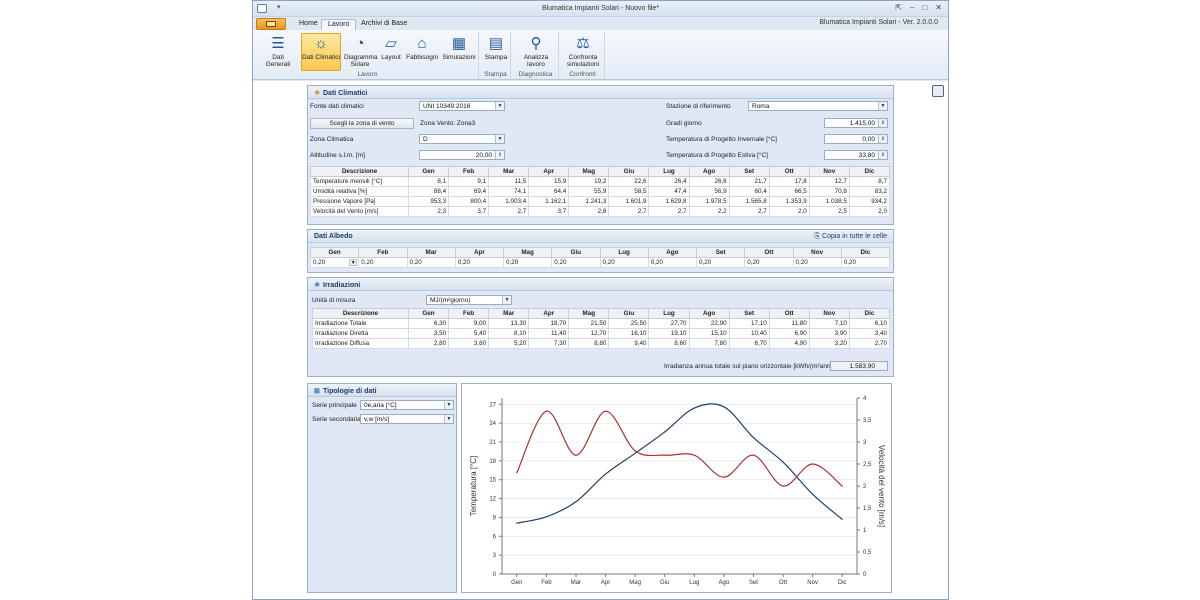 This screenshot has width=1200, height=600. I want to click on table-cell: 3,50, so click(428, 333).